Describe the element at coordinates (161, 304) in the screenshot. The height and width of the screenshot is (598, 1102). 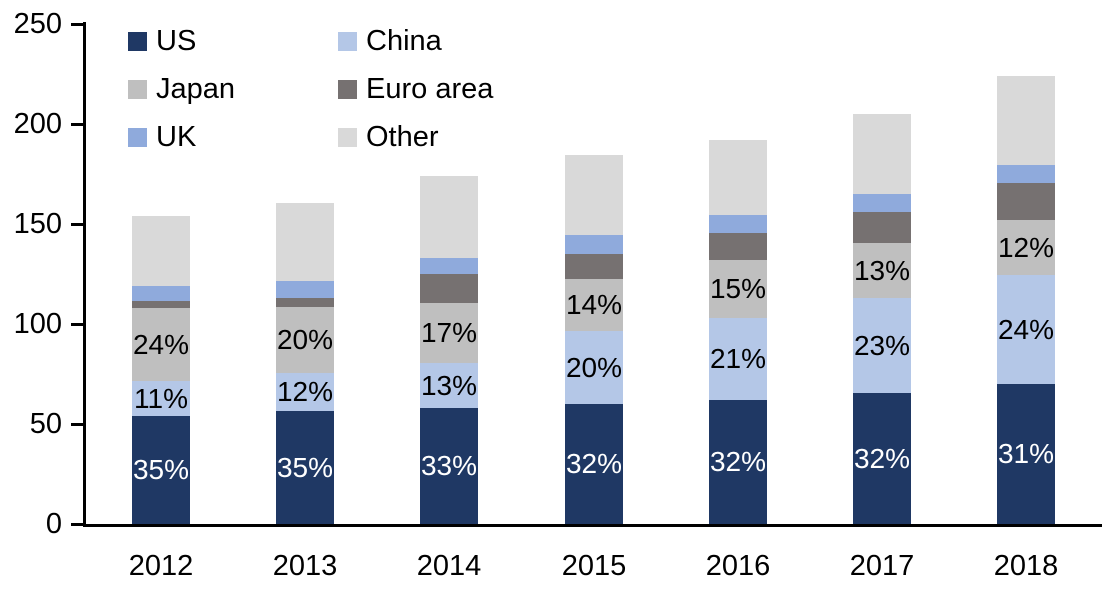
I see `segment-euro-area-2012` at that location.